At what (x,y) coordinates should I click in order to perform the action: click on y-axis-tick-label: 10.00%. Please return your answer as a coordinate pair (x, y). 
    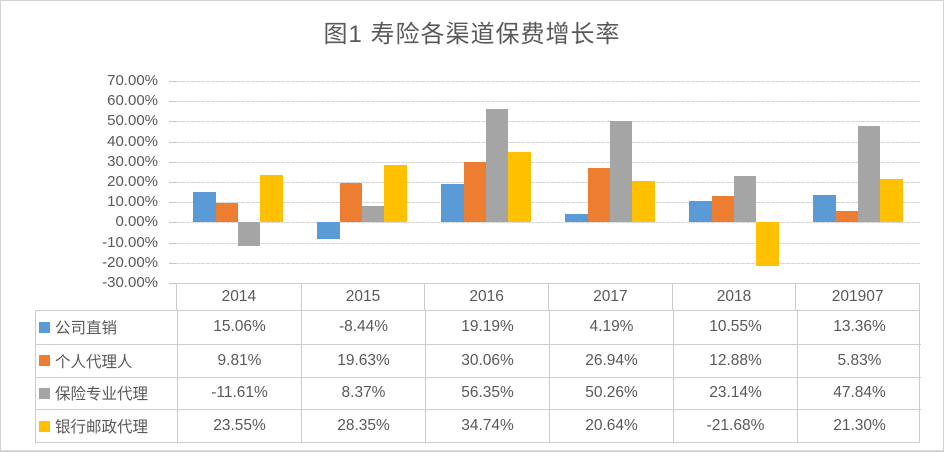
    Looking at the image, I should click on (132, 202).